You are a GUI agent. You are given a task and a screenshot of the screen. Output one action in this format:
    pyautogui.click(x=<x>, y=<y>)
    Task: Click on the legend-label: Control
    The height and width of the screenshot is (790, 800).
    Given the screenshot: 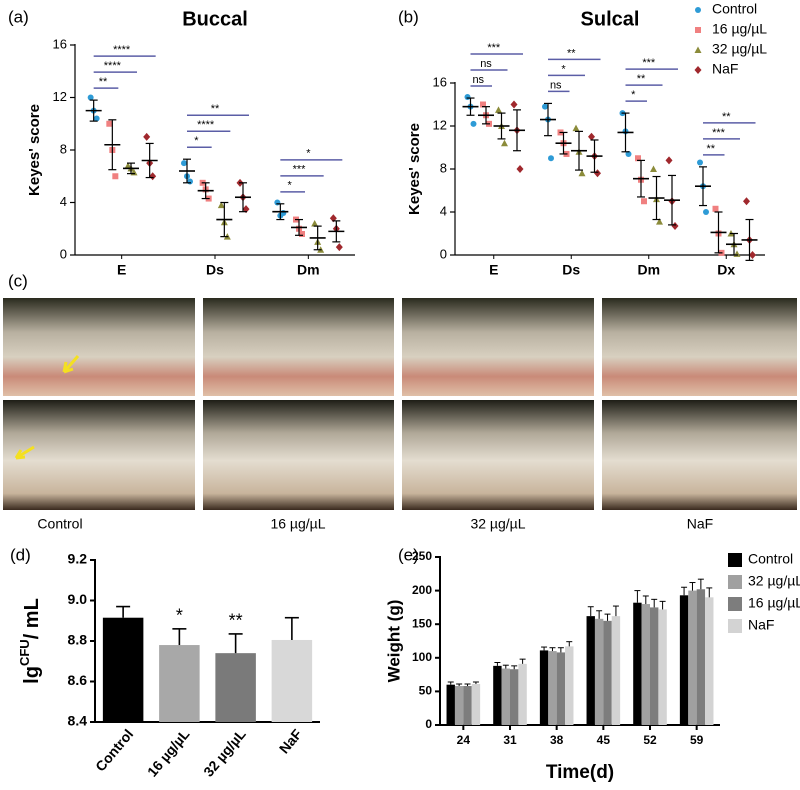 What is the action you would take?
    pyautogui.click(x=734, y=9)
    